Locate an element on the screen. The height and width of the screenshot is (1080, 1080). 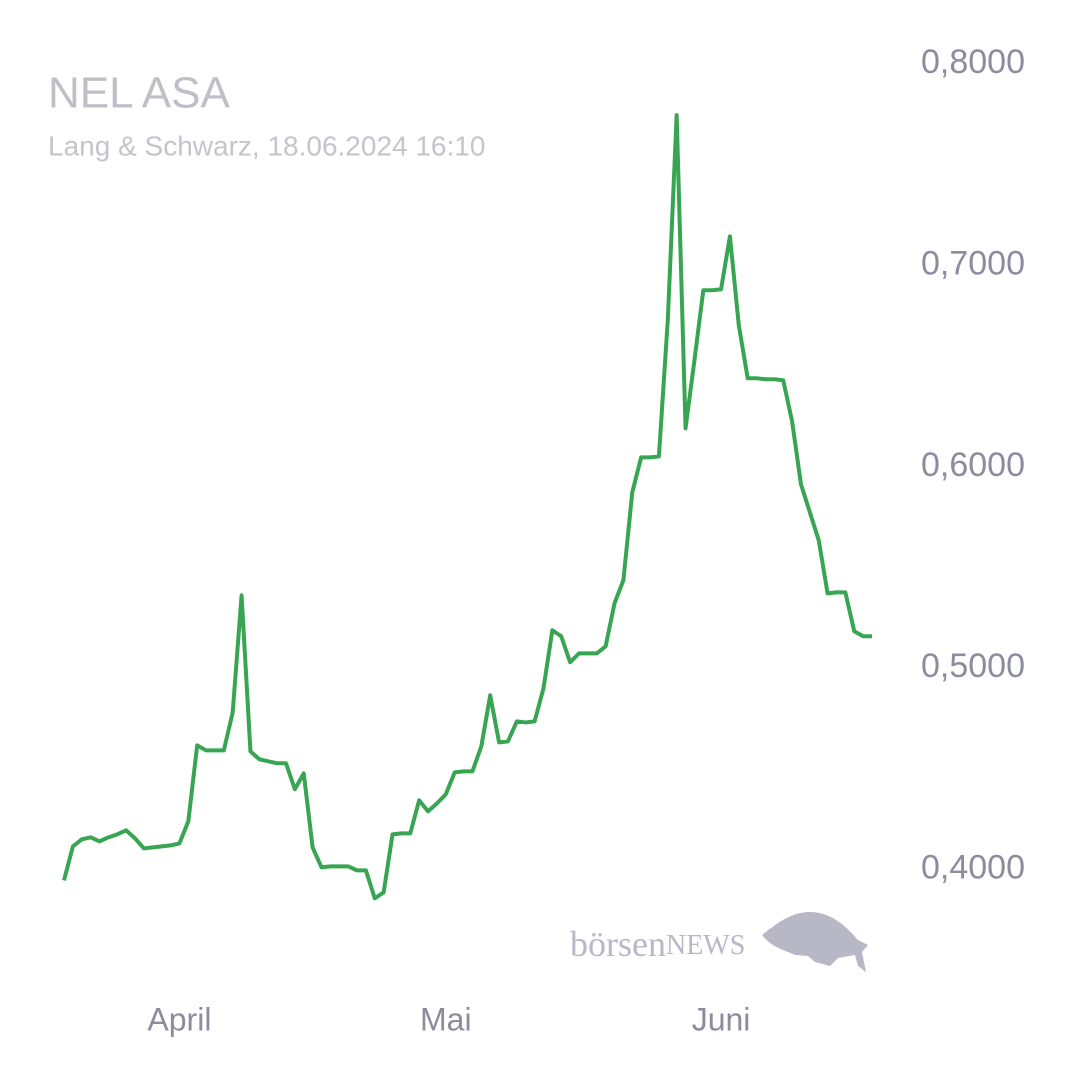
y-tick-label: 0,8000 is located at coordinates (973, 62).